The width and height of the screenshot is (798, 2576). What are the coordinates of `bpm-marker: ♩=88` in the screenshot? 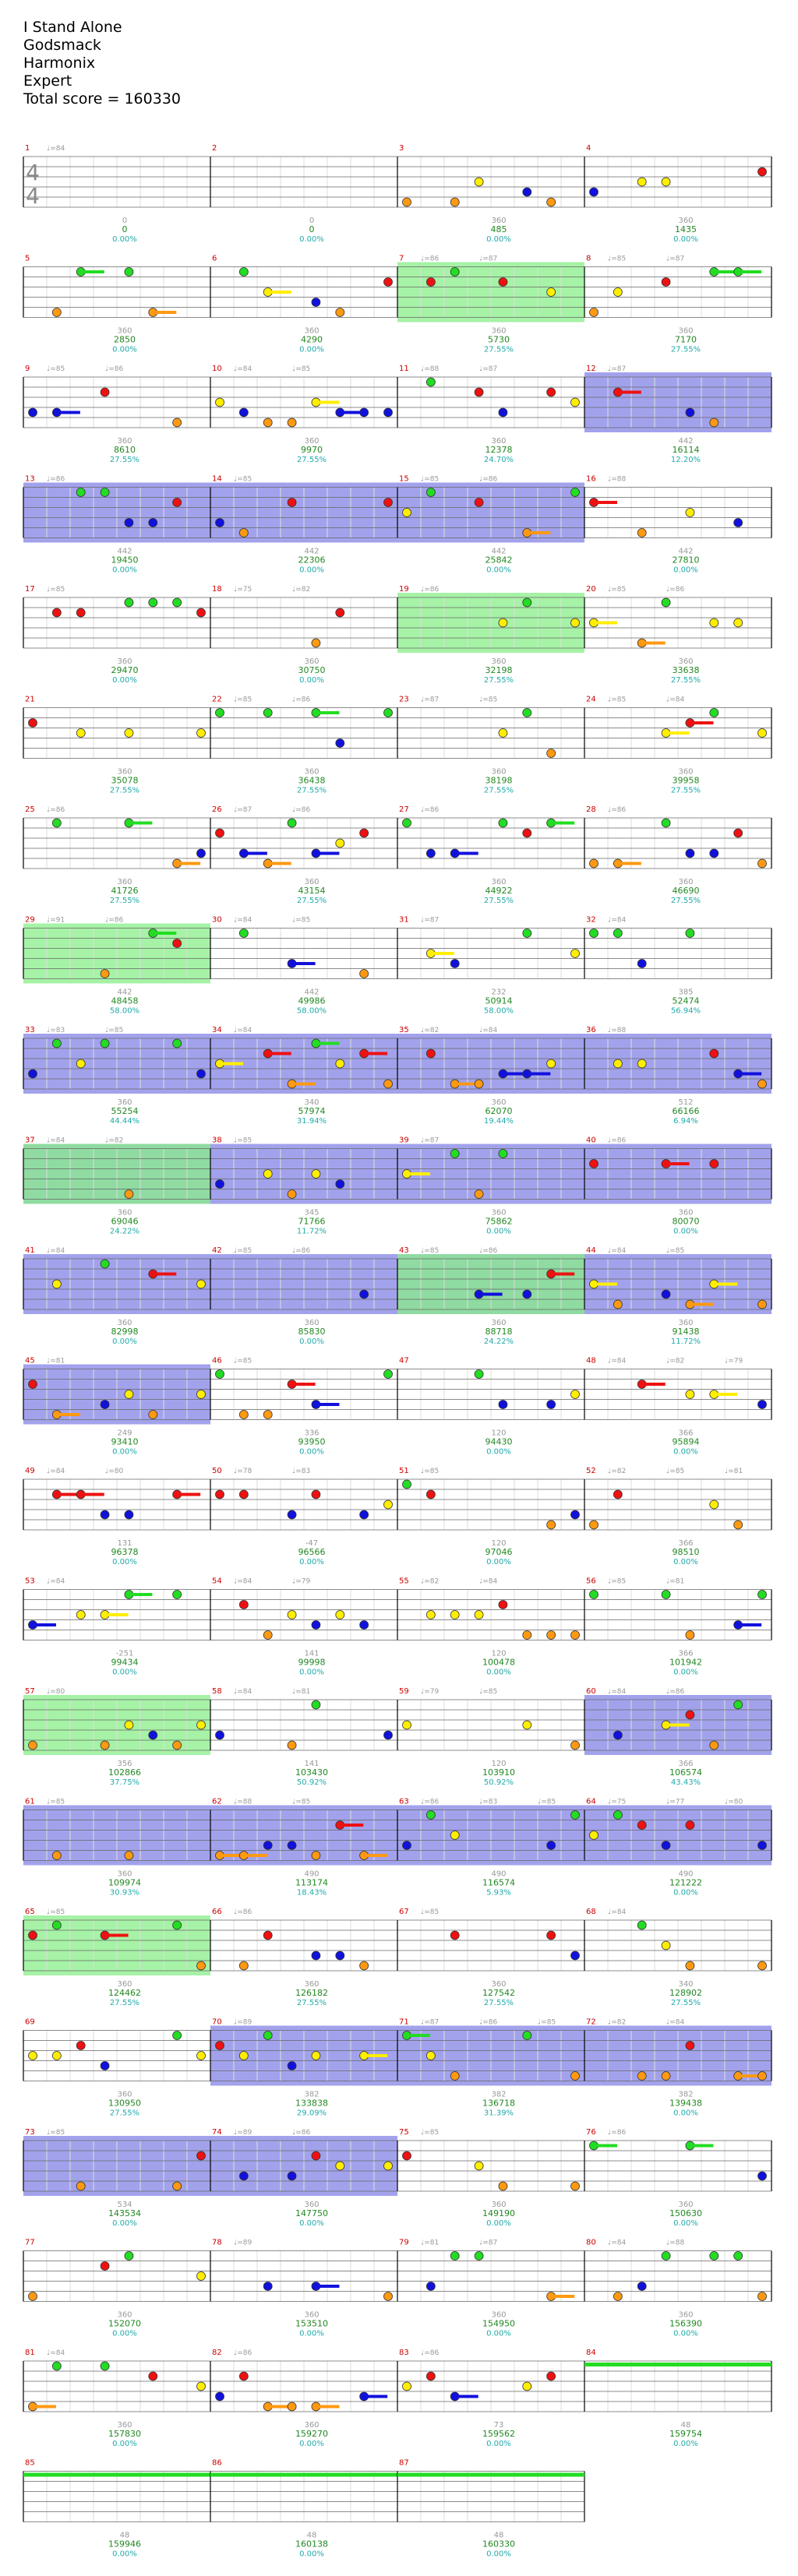 It's located at (675, 2243).